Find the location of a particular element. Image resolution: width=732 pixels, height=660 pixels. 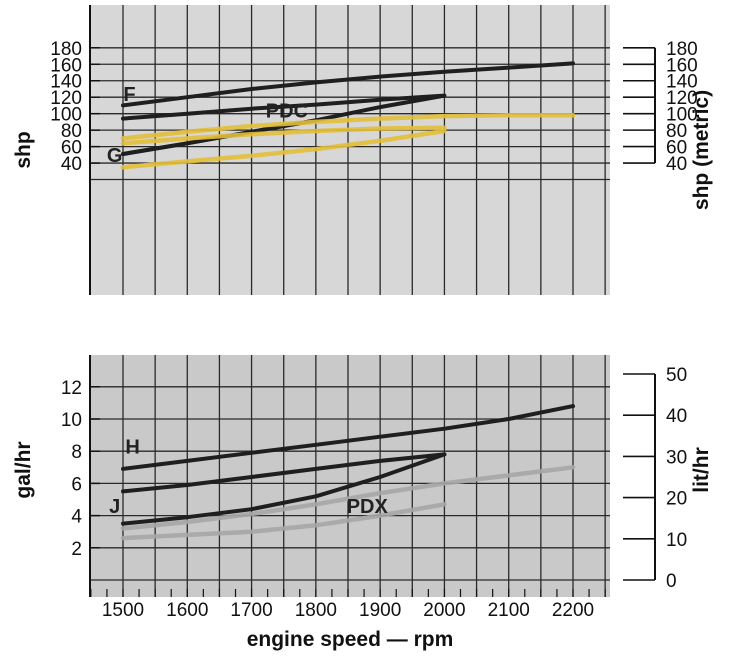

annotations: H J PDX is located at coordinates (248, 477).